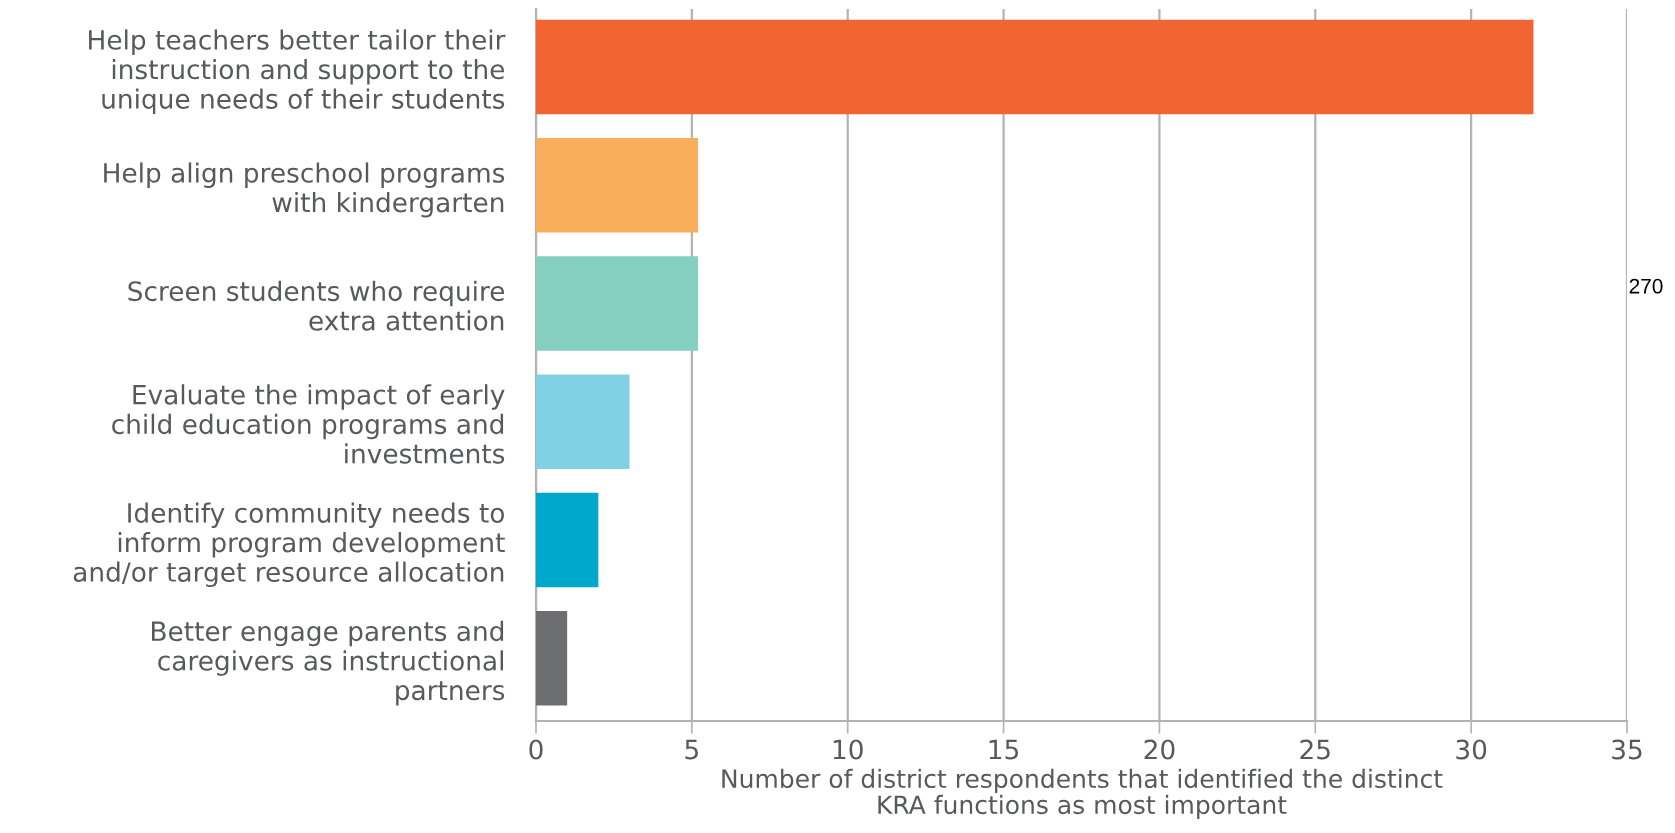 This screenshot has height=833, width=1675. Describe the element at coordinates (1627, 749) in the screenshot. I see `x-tick-label: 35` at that location.